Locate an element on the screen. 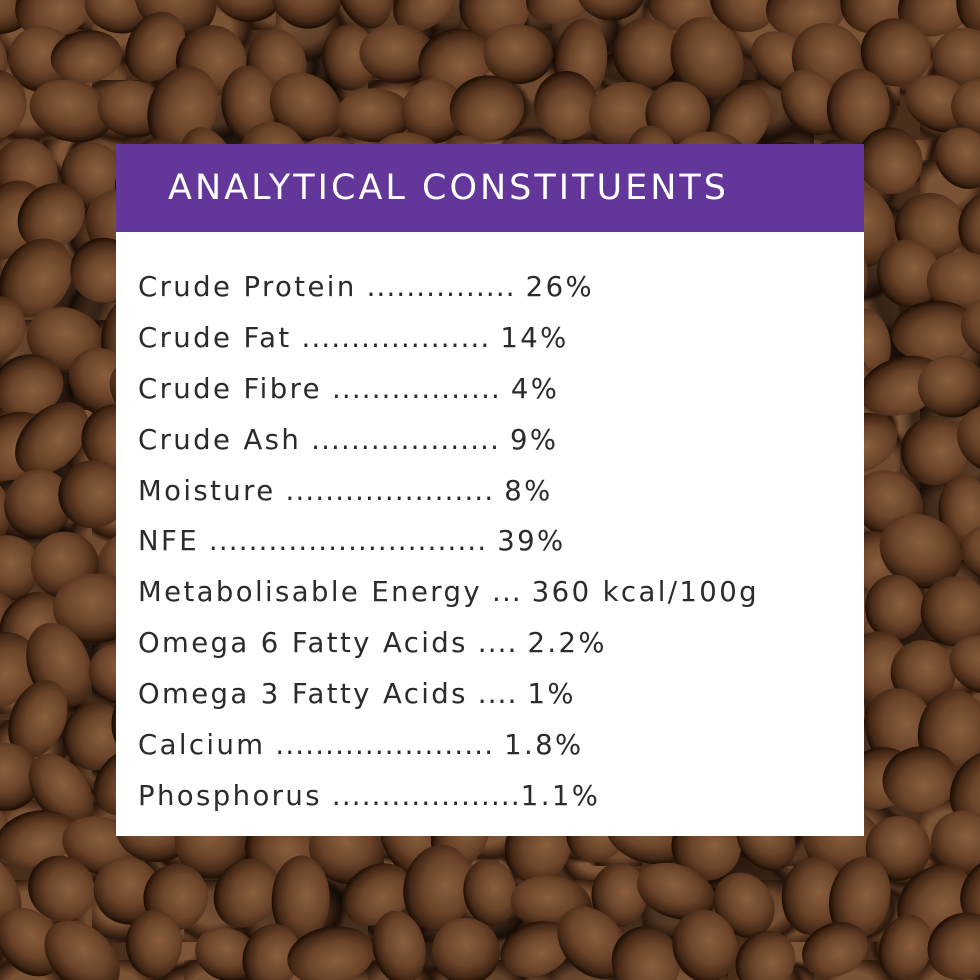 Image resolution: width=980 pixels, height=980 pixels. constituent-value: 360 kcal/100g is located at coordinates (645, 592).